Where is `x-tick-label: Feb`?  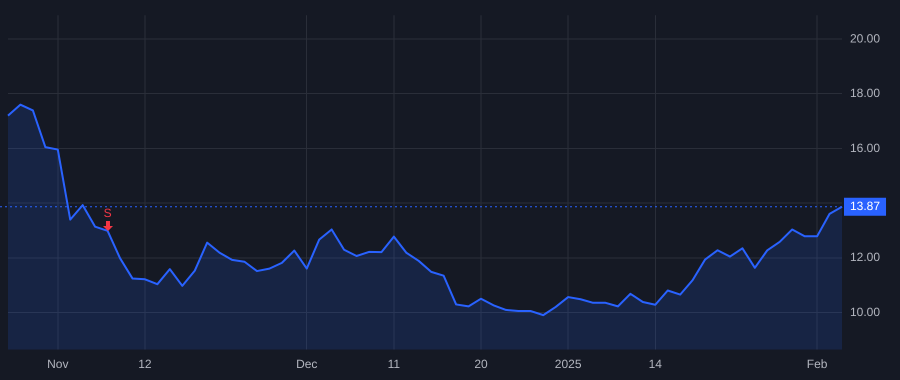
x-tick-label: Feb is located at coordinates (817, 364).